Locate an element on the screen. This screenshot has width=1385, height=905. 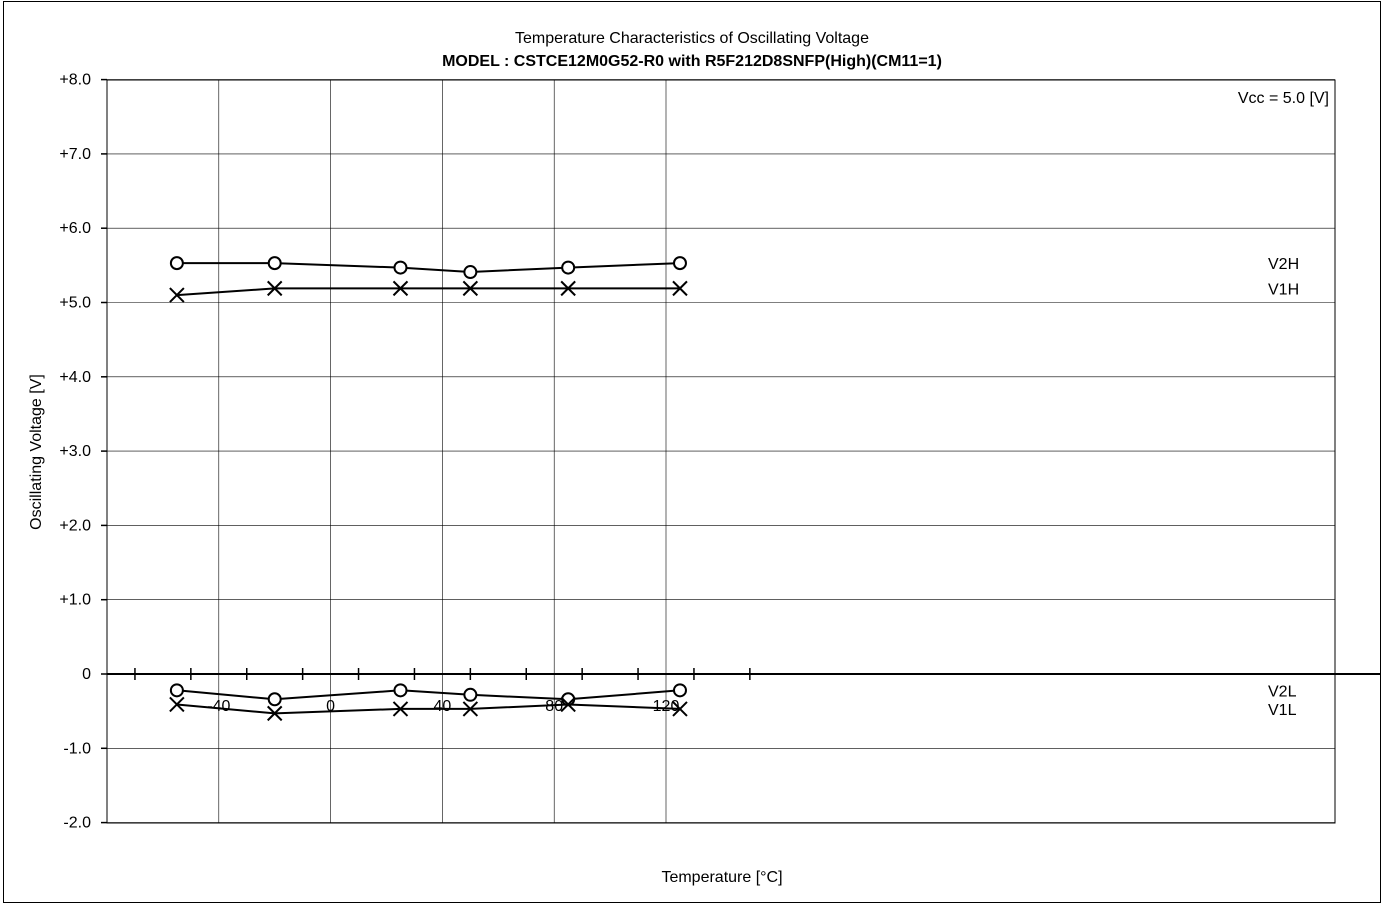
series-line-v2l is located at coordinates (428, 694).